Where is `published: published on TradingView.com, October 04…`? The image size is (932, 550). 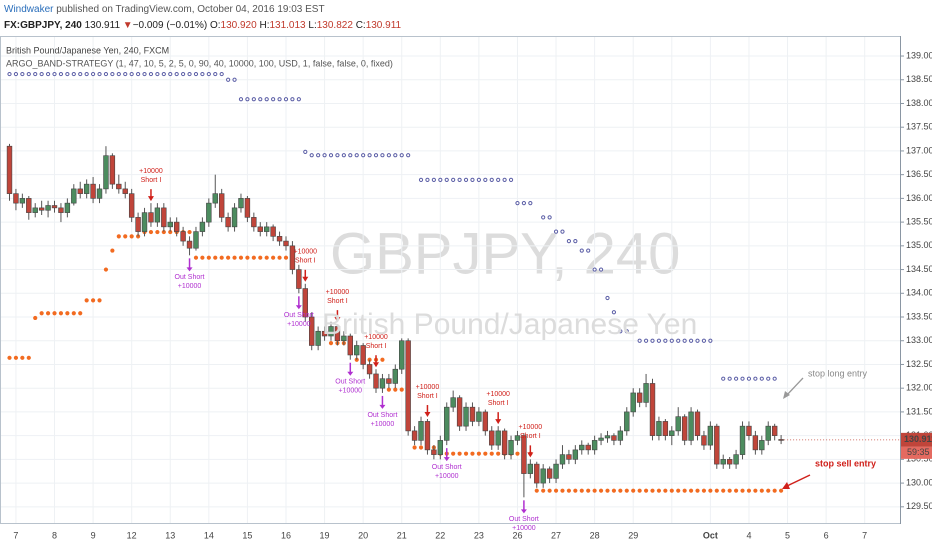 published: published on TradingView.com, October 04… is located at coordinates (190, 9).